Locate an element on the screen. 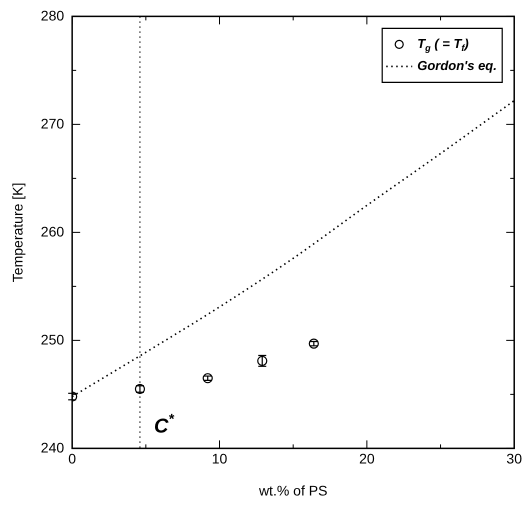 This screenshot has width=525, height=508. y-axis-title: Temperature [K] is located at coordinates (17, 232).